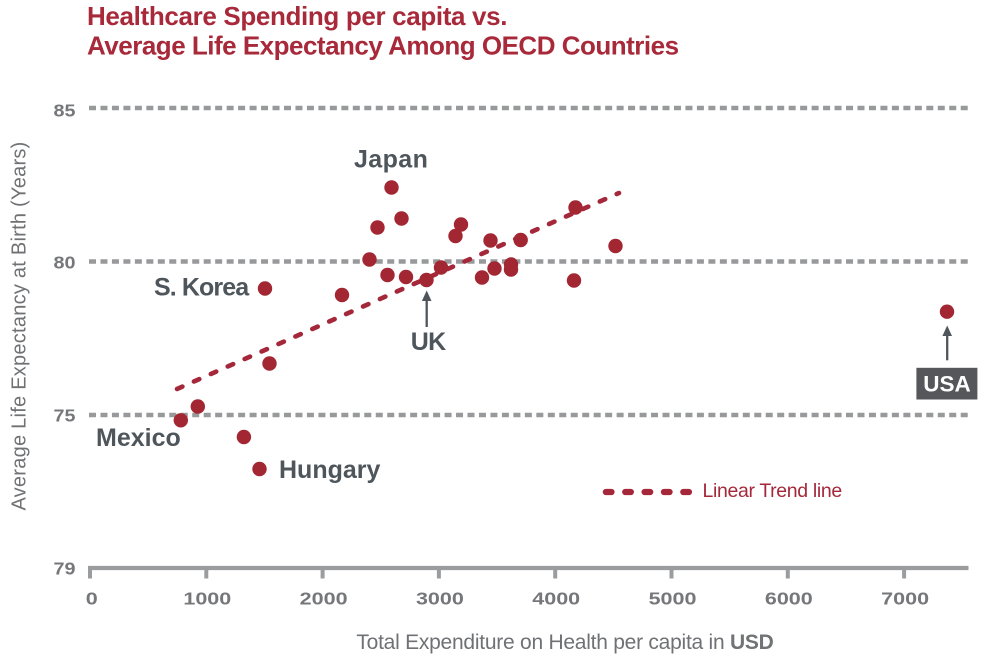  I want to click on svg-text: Hungary, so click(330, 470).